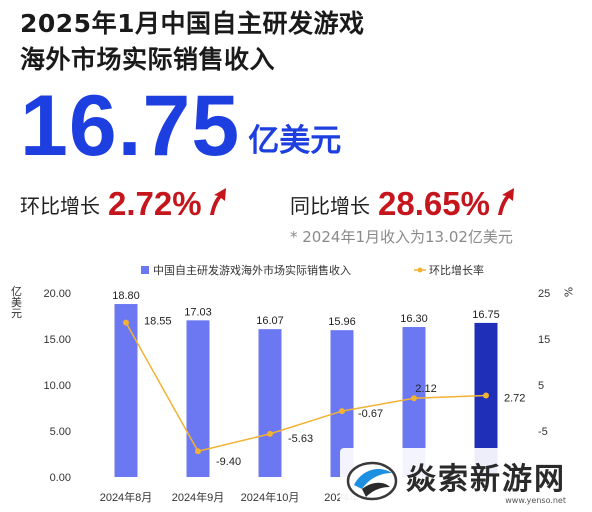  Describe the element at coordinates (420, 270) in the screenshot. I see `legend-line-dot` at that location.